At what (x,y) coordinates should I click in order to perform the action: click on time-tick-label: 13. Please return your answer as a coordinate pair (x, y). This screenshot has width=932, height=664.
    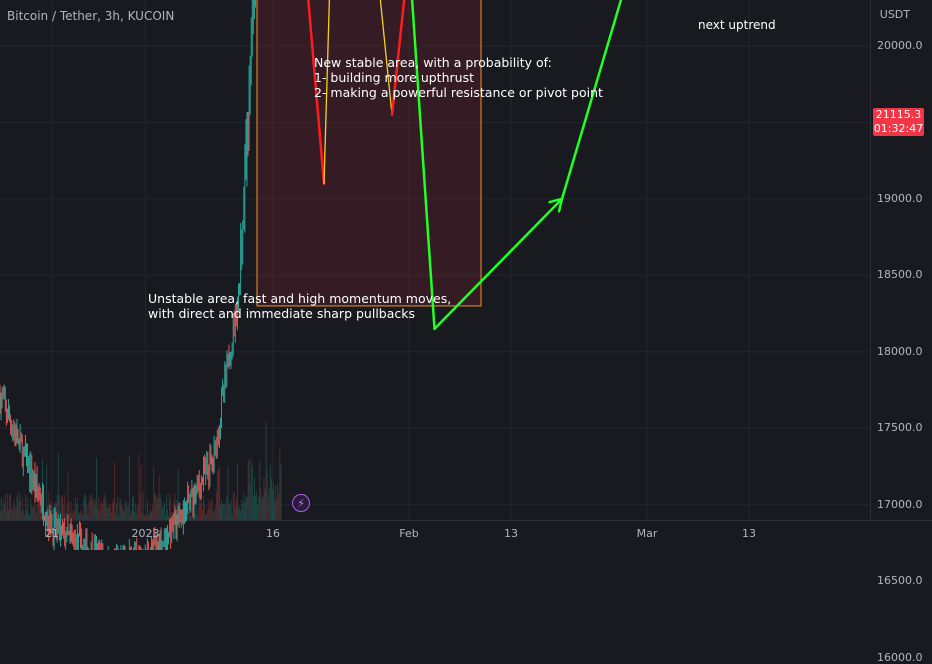
    Looking at the image, I should click on (511, 533).